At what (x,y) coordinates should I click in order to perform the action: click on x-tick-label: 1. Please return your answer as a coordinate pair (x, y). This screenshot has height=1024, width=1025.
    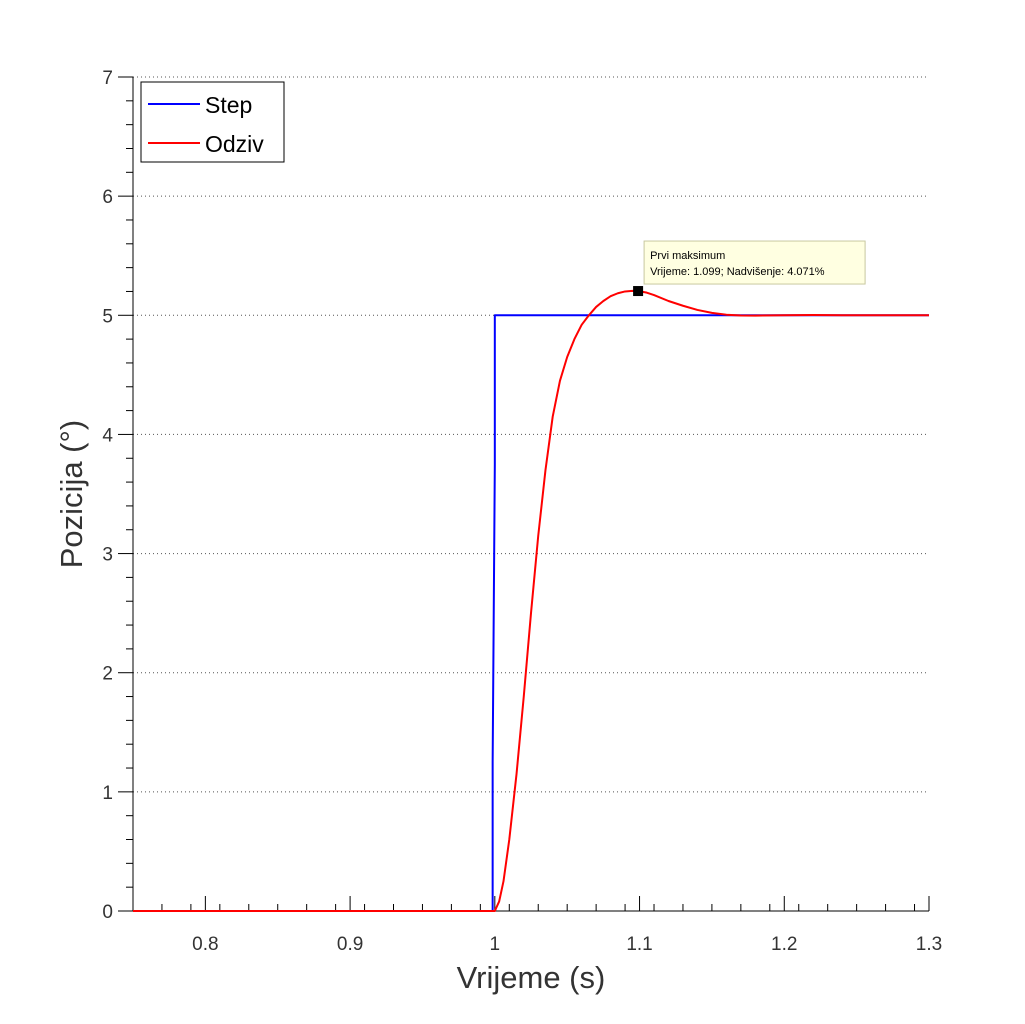
    Looking at the image, I should click on (495, 944).